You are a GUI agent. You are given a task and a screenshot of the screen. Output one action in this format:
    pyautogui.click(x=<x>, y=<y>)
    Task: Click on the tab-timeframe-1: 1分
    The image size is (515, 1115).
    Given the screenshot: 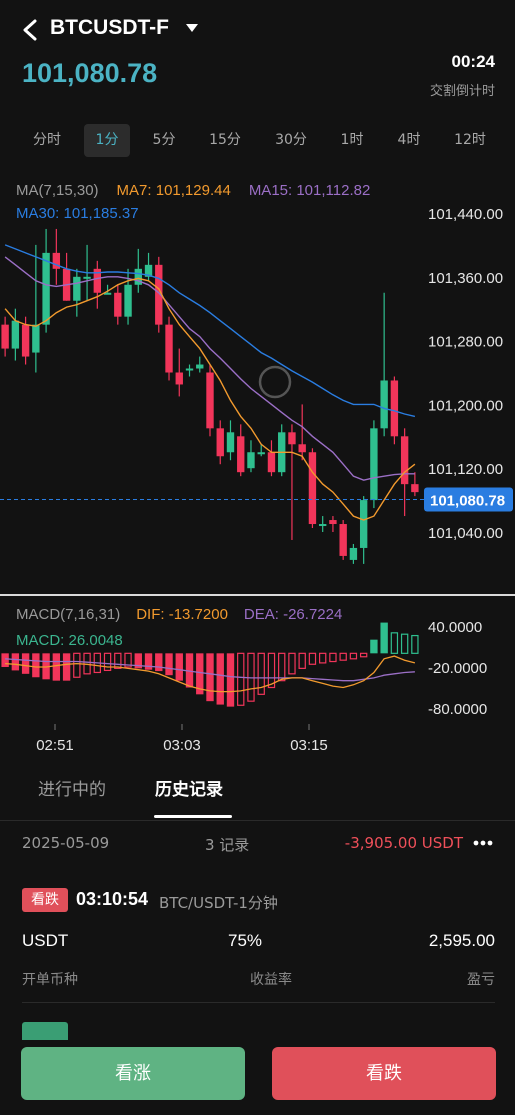 What is the action you would take?
    pyautogui.click(x=107, y=140)
    